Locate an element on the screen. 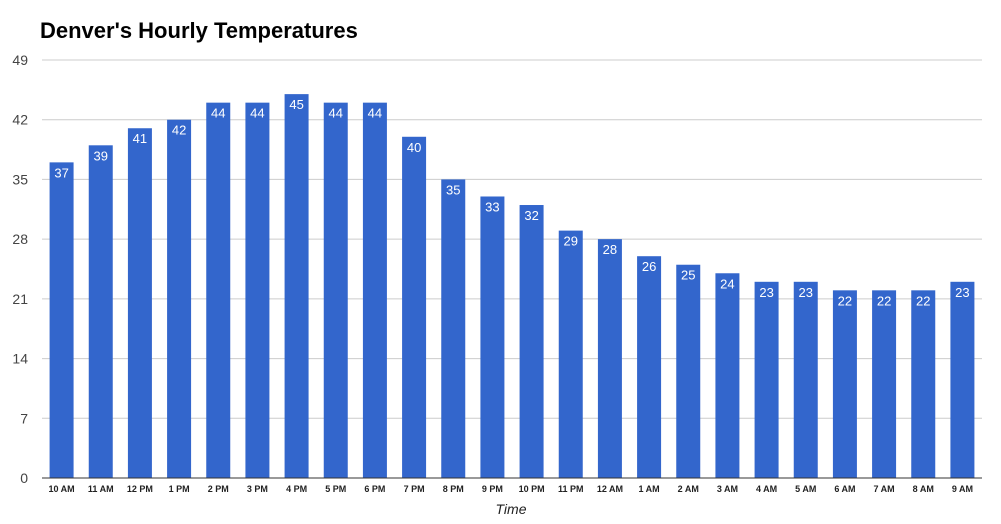  data-label: 29 is located at coordinates (571, 241).